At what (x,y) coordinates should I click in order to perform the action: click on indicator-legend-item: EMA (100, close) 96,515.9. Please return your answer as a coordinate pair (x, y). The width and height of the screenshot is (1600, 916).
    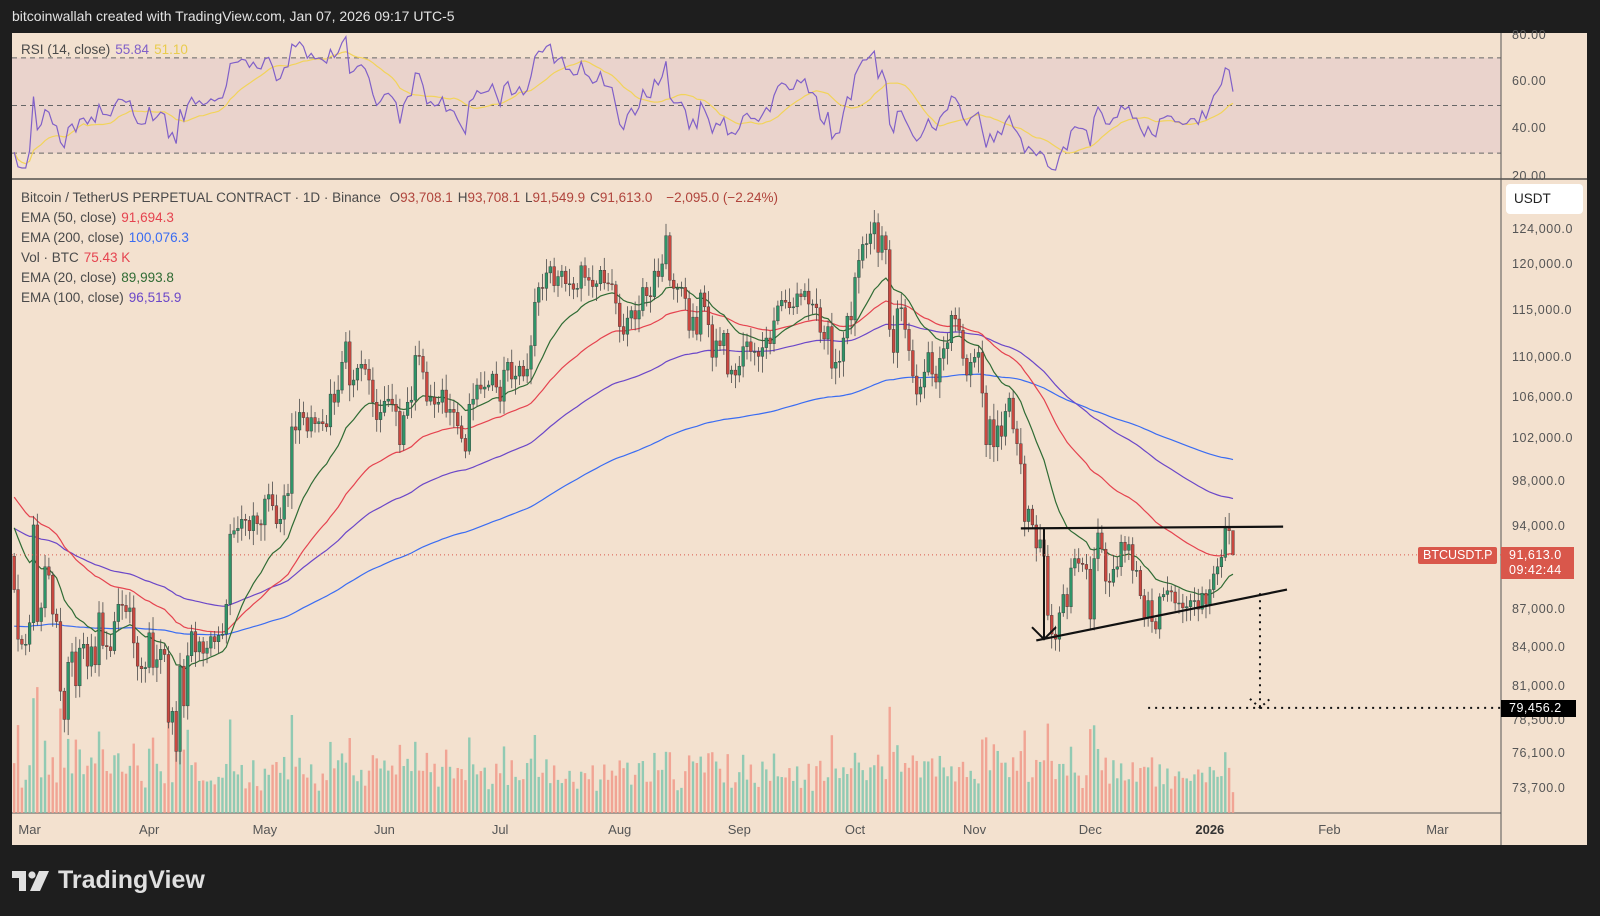
    Looking at the image, I should click on (103, 297).